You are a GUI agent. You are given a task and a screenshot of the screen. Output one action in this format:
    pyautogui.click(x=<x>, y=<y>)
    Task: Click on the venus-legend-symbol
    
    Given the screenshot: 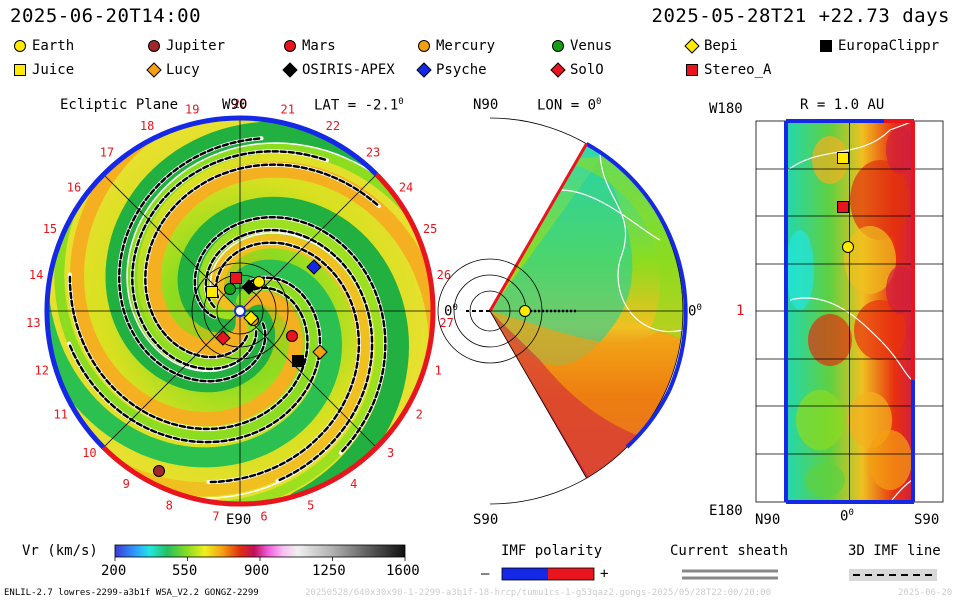 What is the action you would take?
    pyautogui.click(x=558, y=46)
    